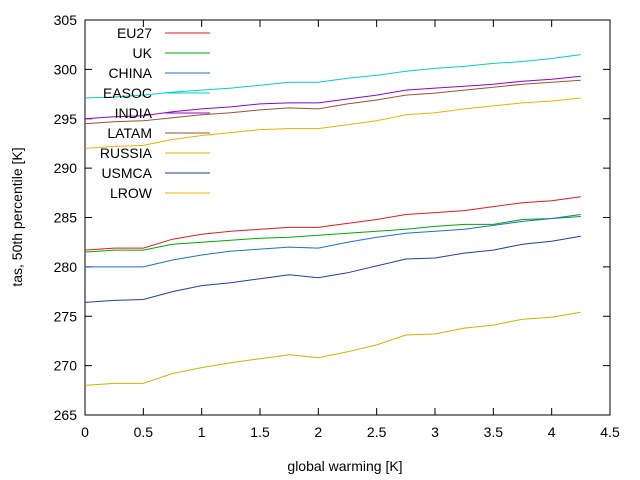  What do you see at coordinates (130, 73) in the screenshot?
I see `legend-label-china: CHINA` at bounding box center [130, 73].